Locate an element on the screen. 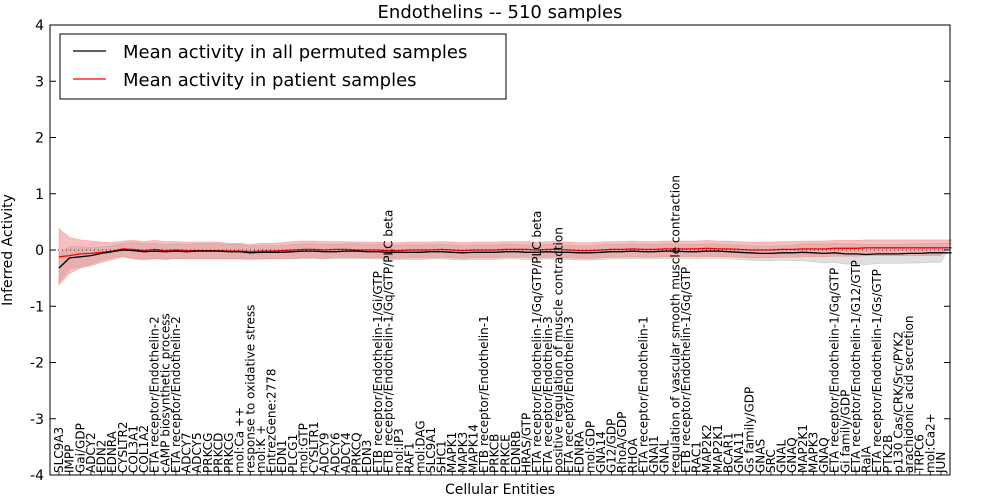 This screenshot has height=500, width=1000. x-tick-label: MAP2K2 is located at coordinates (707, 448).